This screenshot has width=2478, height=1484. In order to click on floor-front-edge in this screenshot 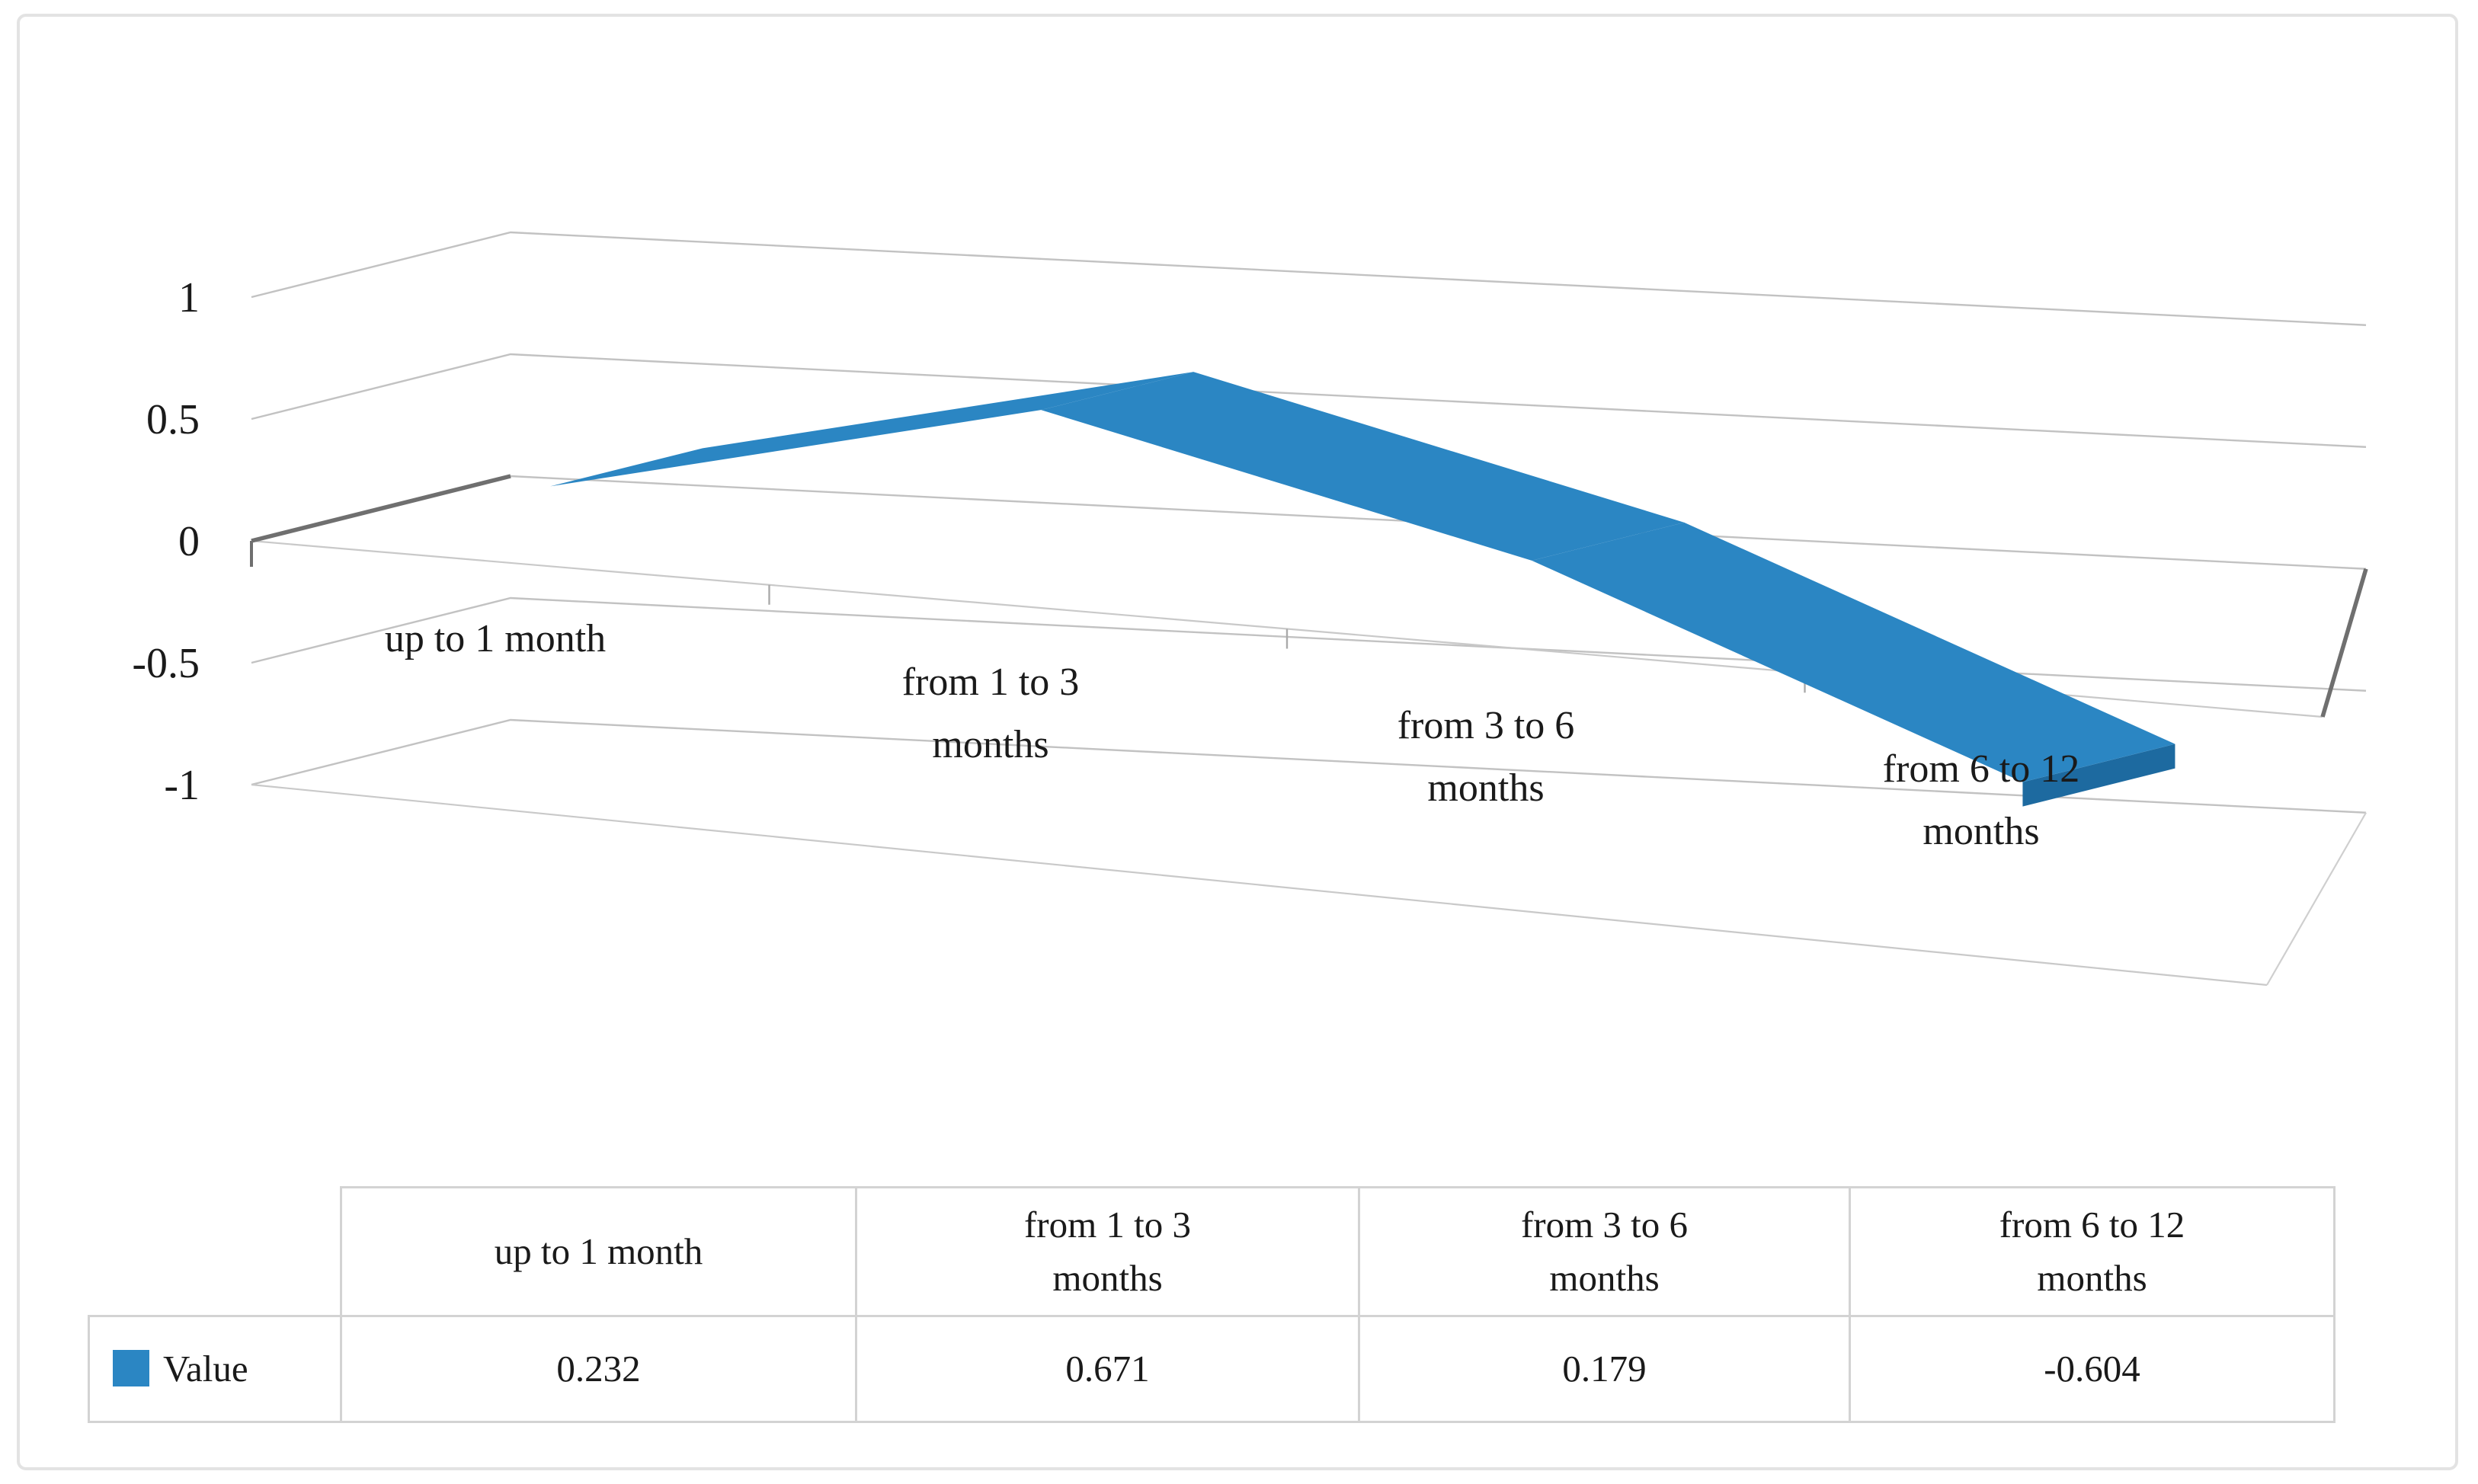, I will do `click(1259, 885)`.